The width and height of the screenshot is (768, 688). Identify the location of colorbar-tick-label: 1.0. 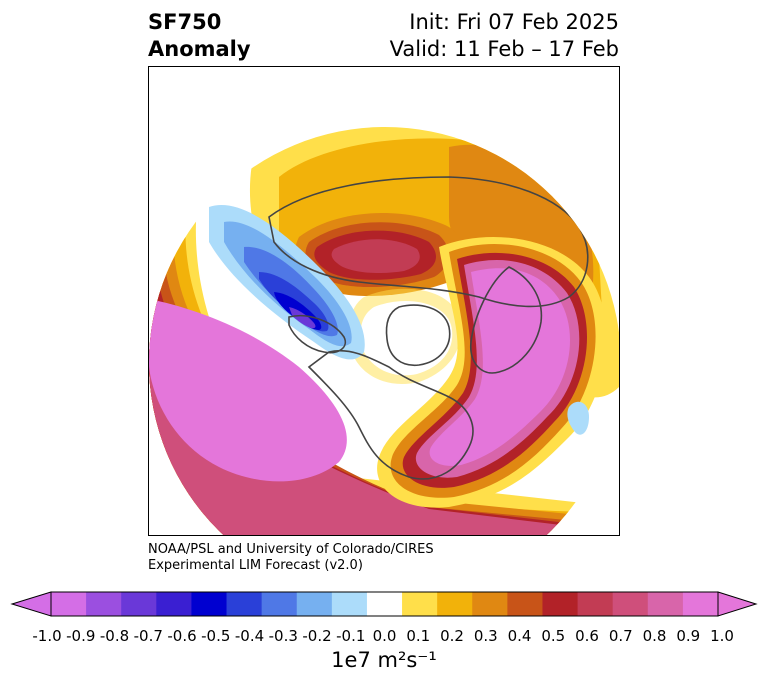
(722, 636).